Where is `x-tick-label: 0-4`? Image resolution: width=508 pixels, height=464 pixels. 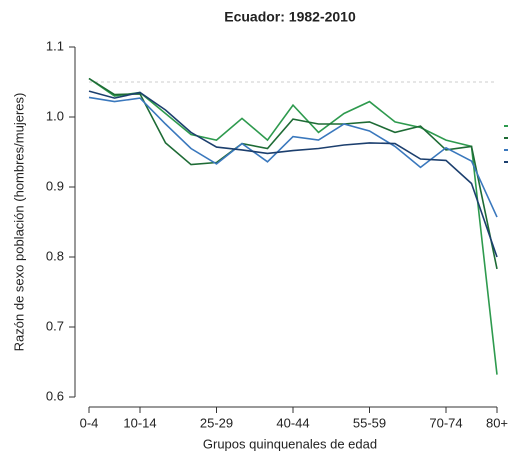 x-tick-label: 0-4 is located at coordinates (89, 422).